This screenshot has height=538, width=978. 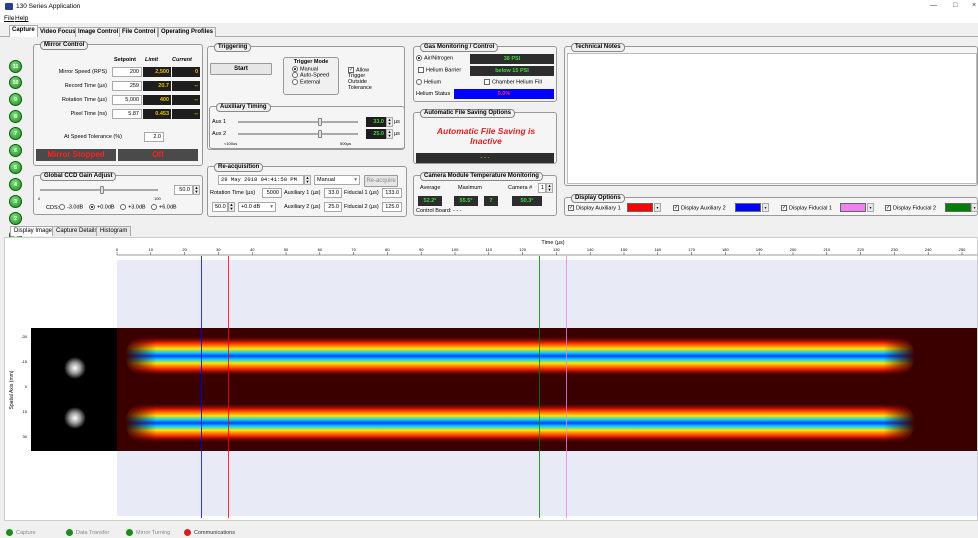 I want to click on status-mirror-turning-label: Mirror Turning, so click(x=153, y=532).